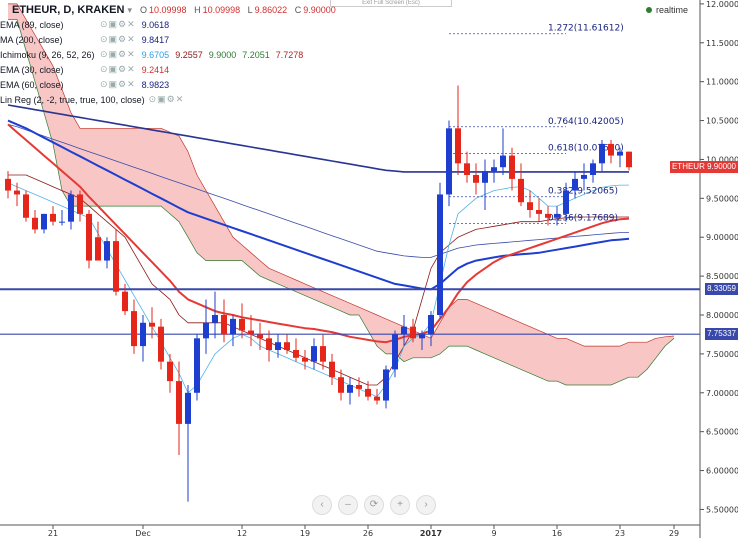 The image size is (738, 543). Describe the element at coordinates (368, 533) in the screenshot. I see `time-tick-label: 26` at that location.